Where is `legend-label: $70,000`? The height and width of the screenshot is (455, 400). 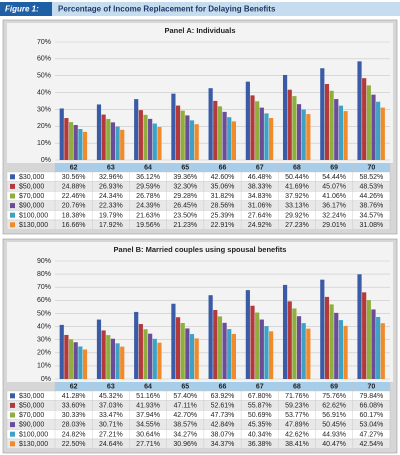 legend-label: $70,000 is located at coordinates (31, 415).